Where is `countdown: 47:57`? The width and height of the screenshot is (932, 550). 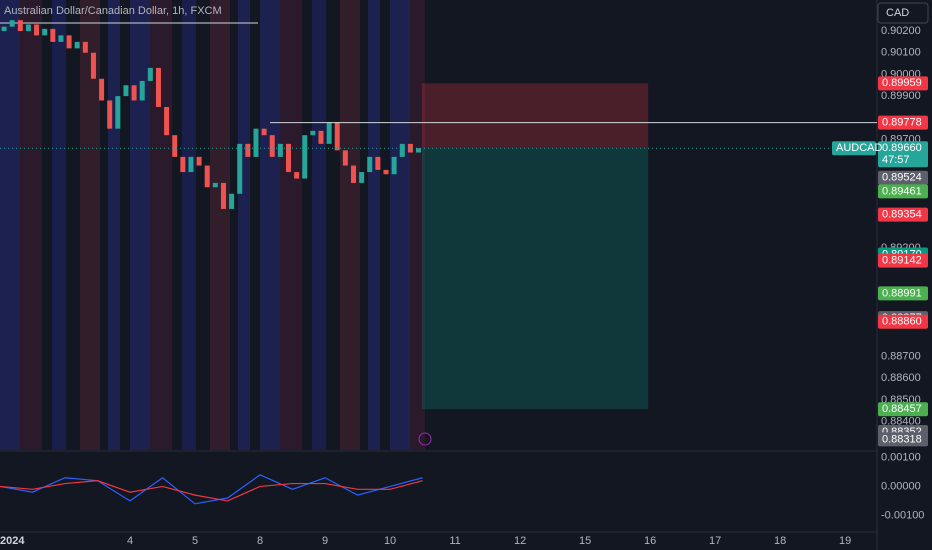 countdown: 47:57 is located at coordinates (896, 160).